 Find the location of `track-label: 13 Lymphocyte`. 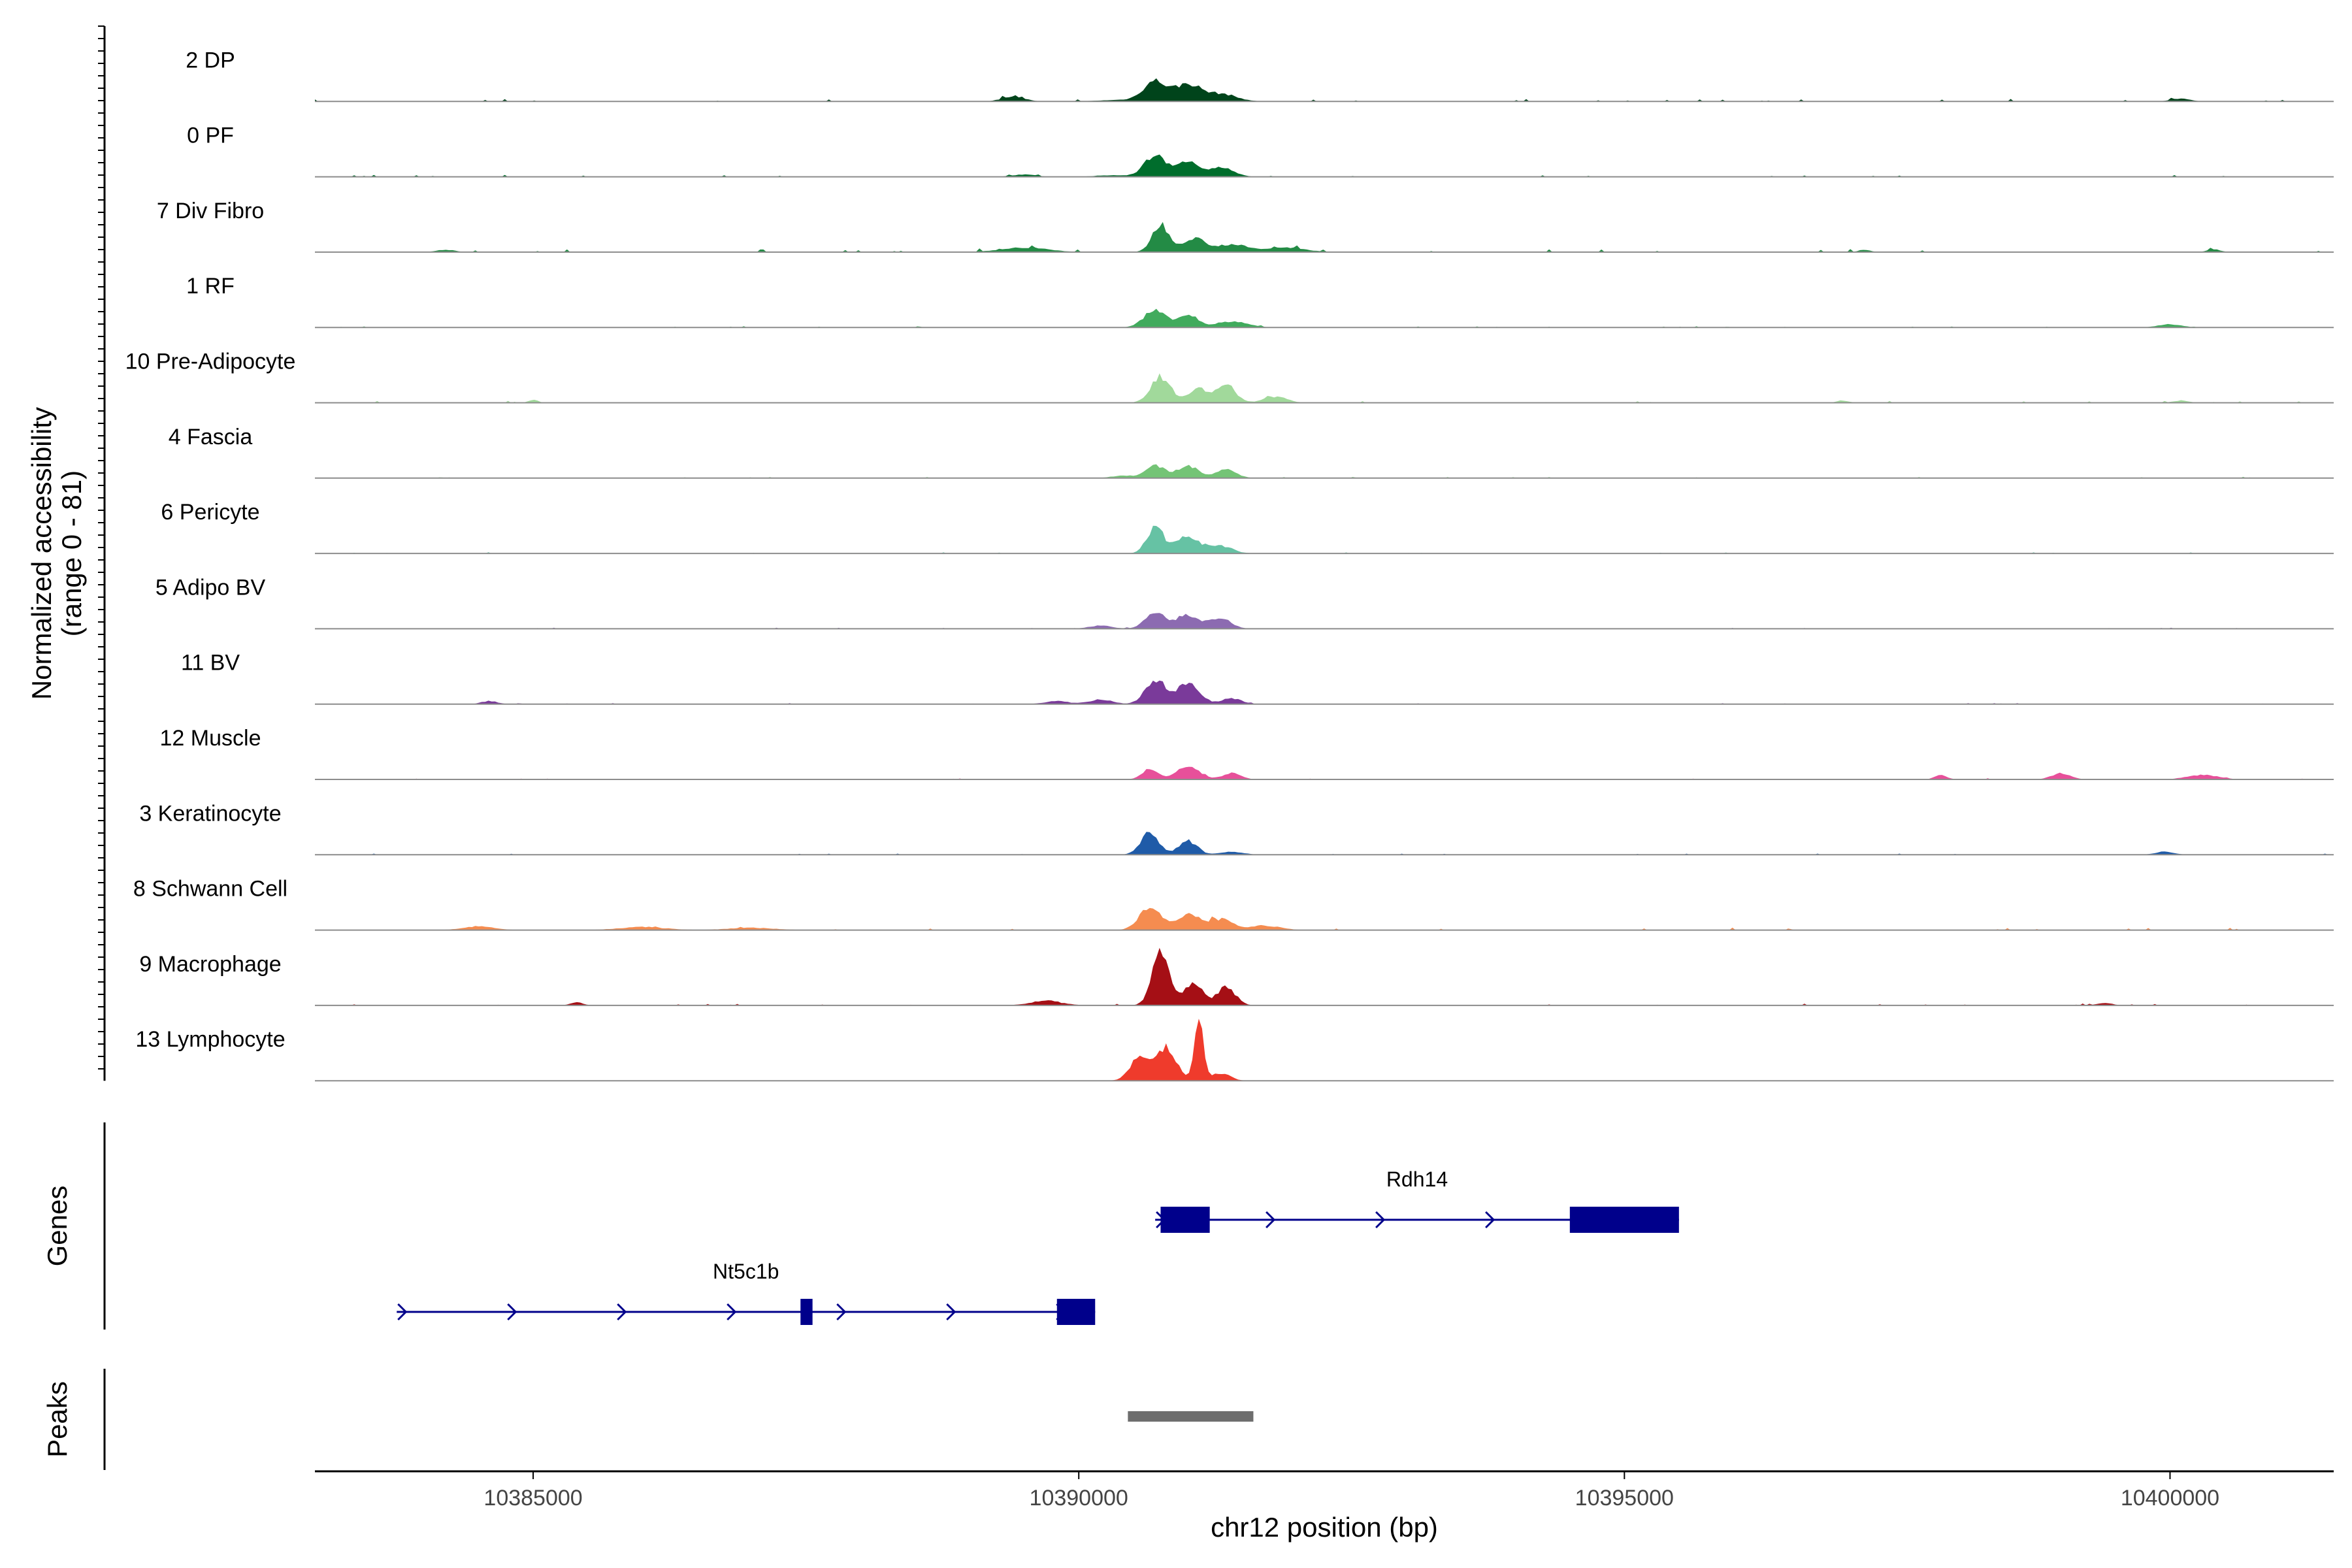

track-label: 13 Lymphocyte is located at coordinates (210, 1039).